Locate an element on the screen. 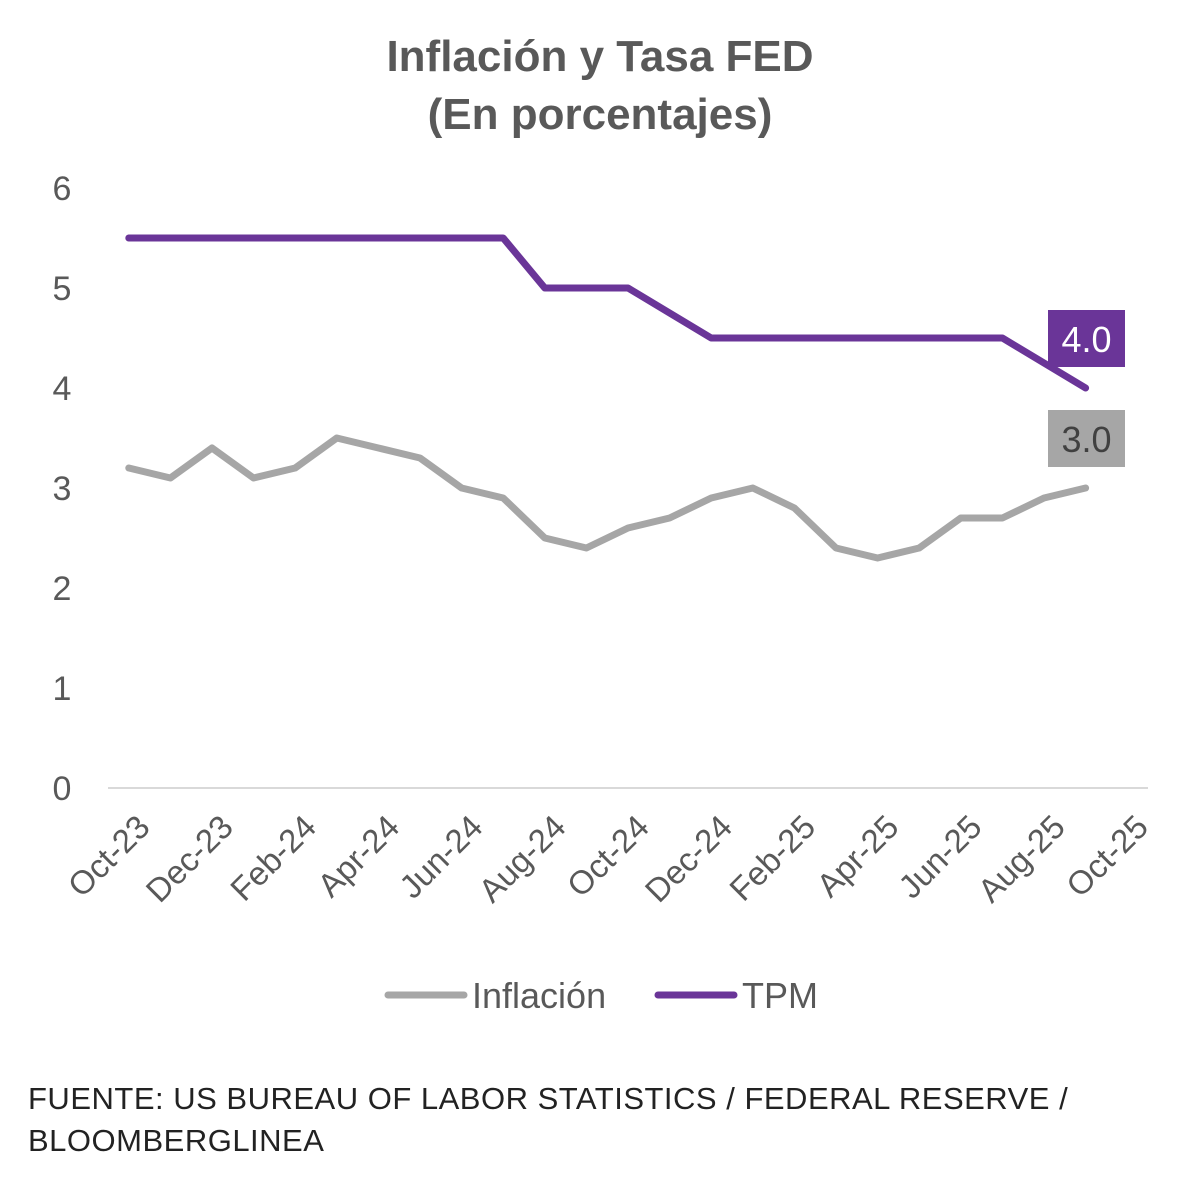 The height and width of the screenshot is (1200, 1200). legend-item: TPM is located at coordinates (736, 995).